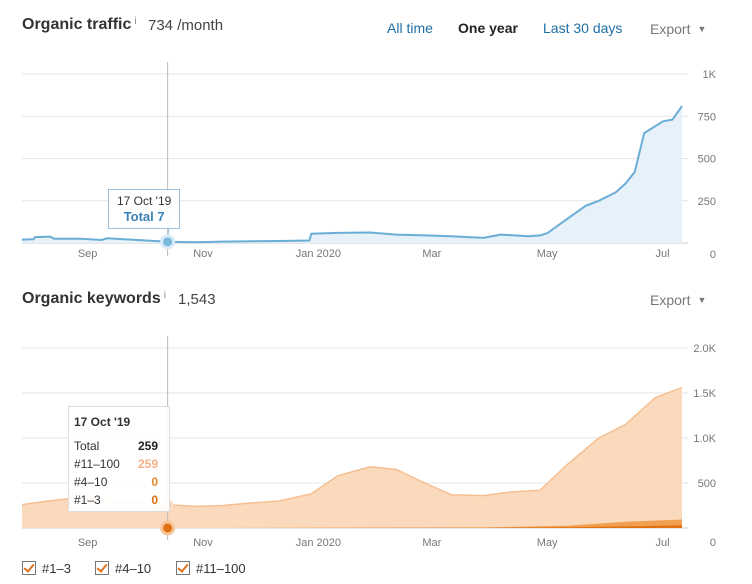 Image resolution: width=752 pixels, height=584 pixels. Describe the element at coordinates (583, 28) in the screenshot. I see `range-last-30-days-button: Last 30 days` at that location.